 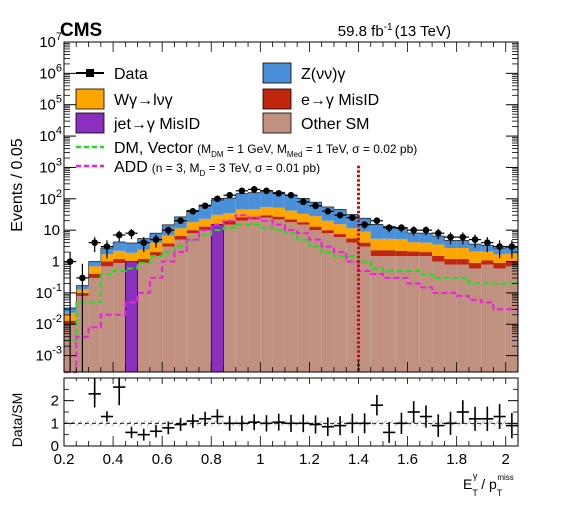 What do you see at coordinates (277, 99) in the screenshot?
I see `legend-egmisid-swatch` at bounding box center [277, 99].